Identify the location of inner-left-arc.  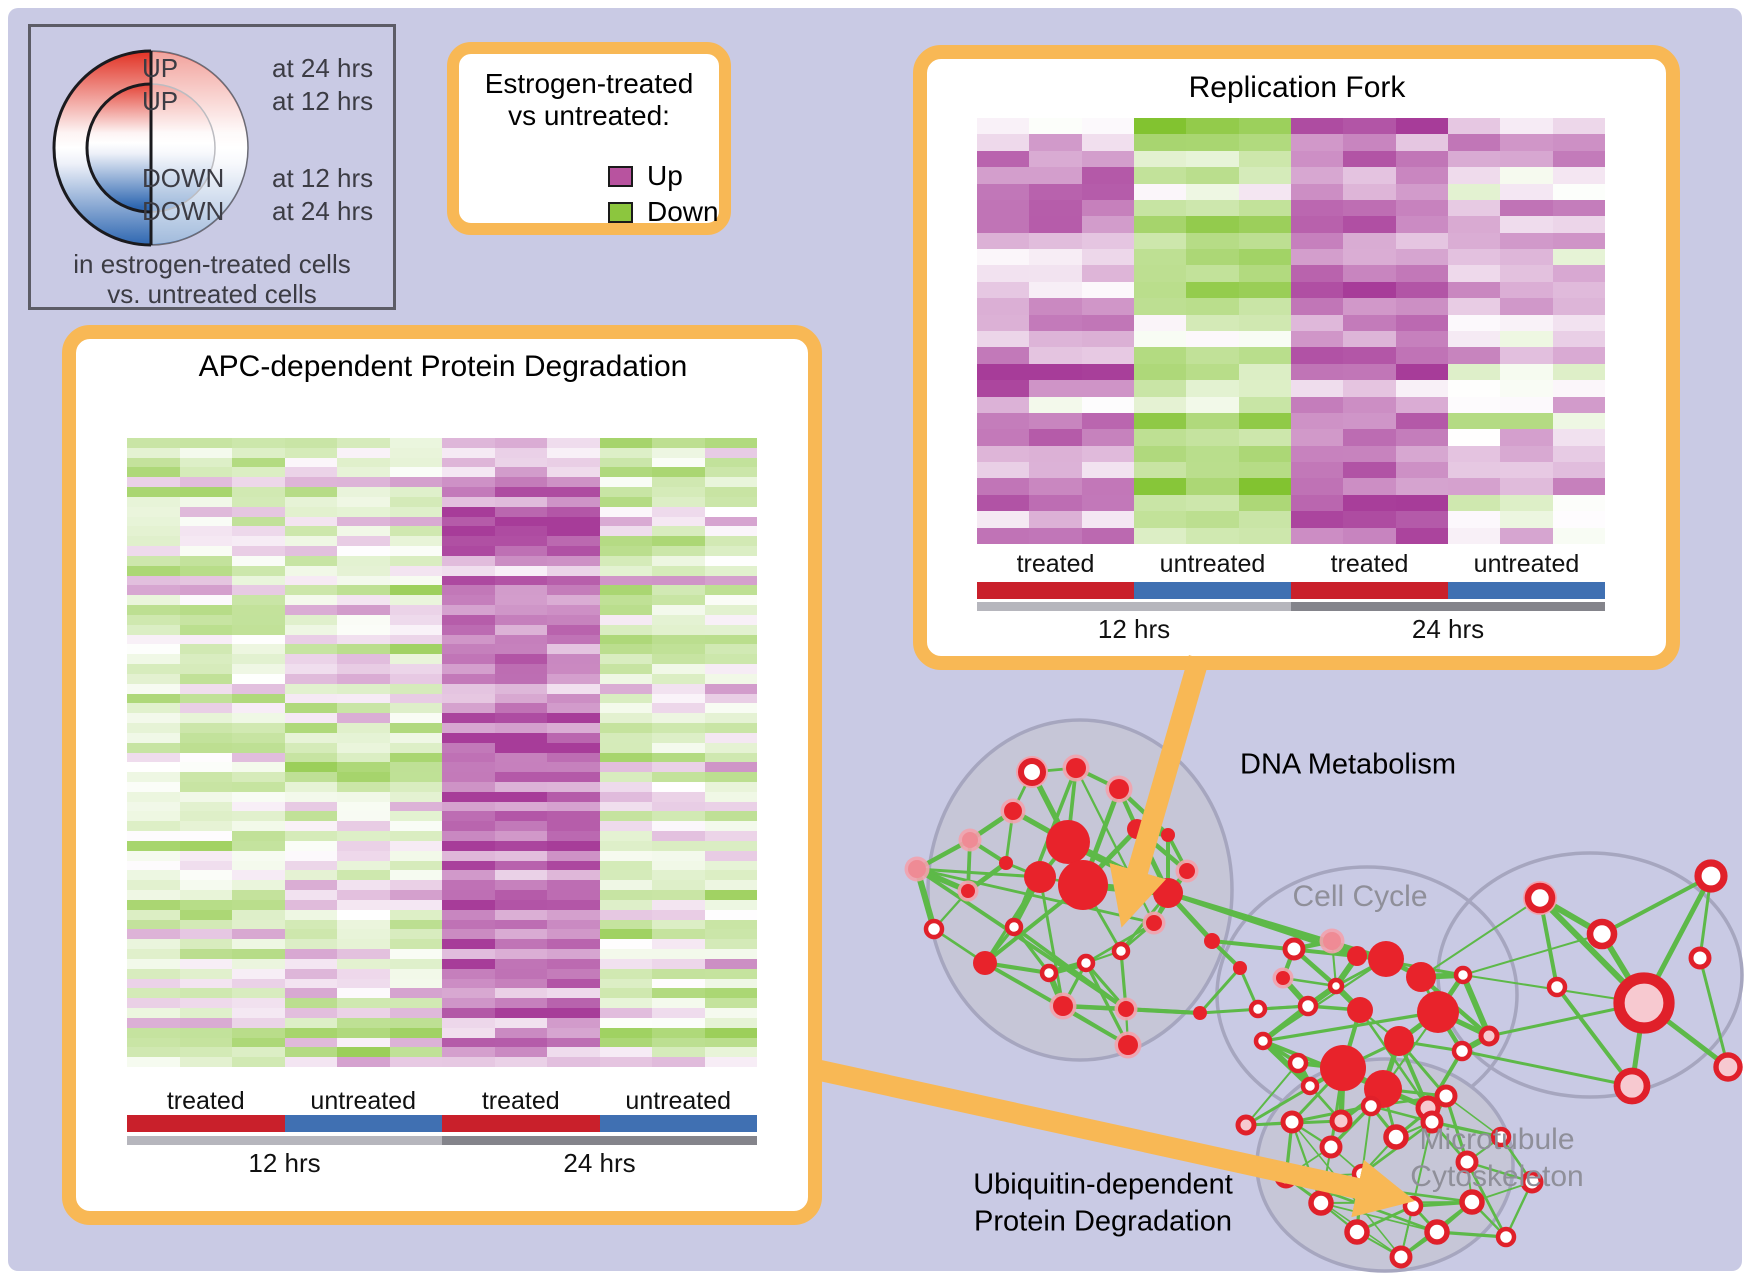
(118, 148).